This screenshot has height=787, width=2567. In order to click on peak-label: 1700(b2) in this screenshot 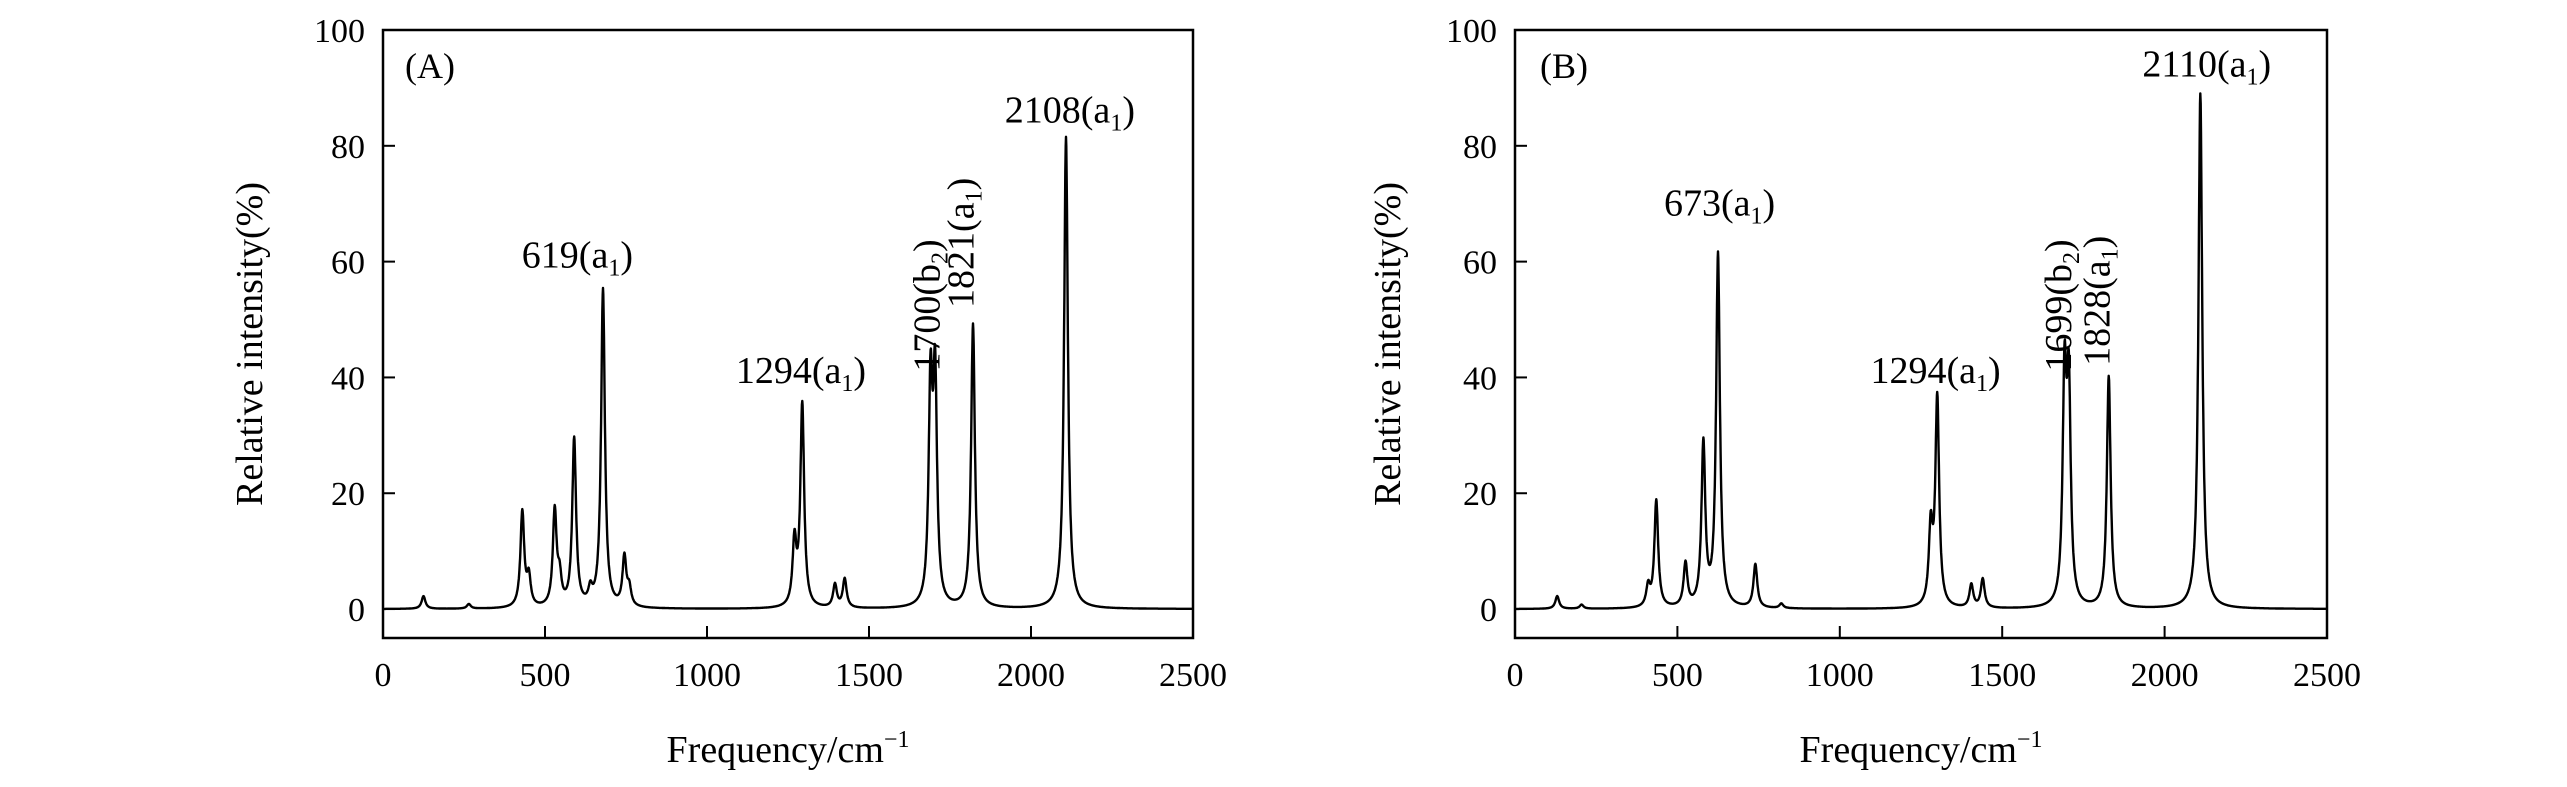, I will do `click(930, 305)`.